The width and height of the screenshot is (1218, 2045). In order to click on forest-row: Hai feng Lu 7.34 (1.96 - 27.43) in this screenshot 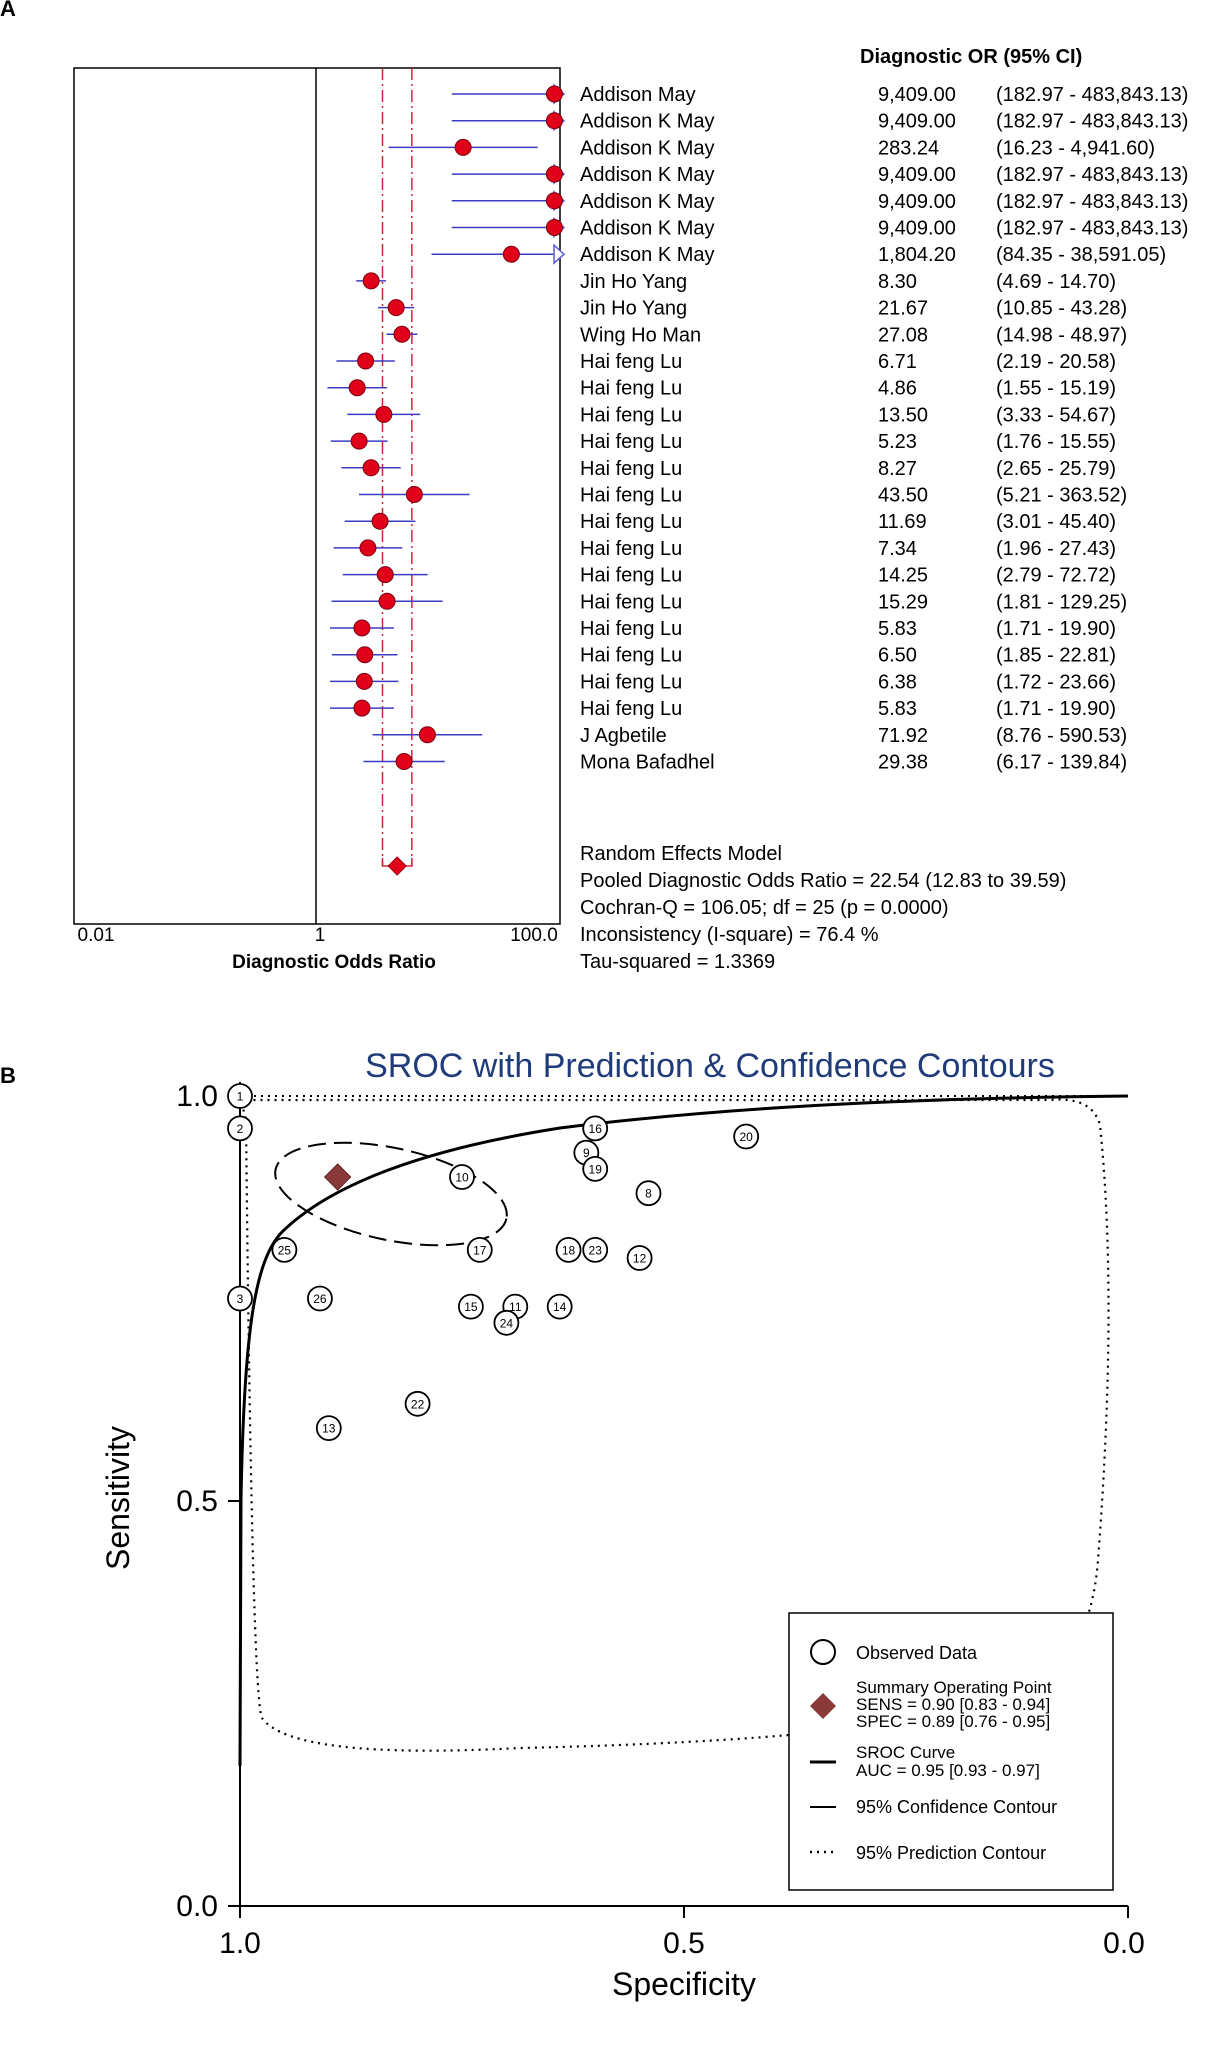, I will do `click(724, 549)`.